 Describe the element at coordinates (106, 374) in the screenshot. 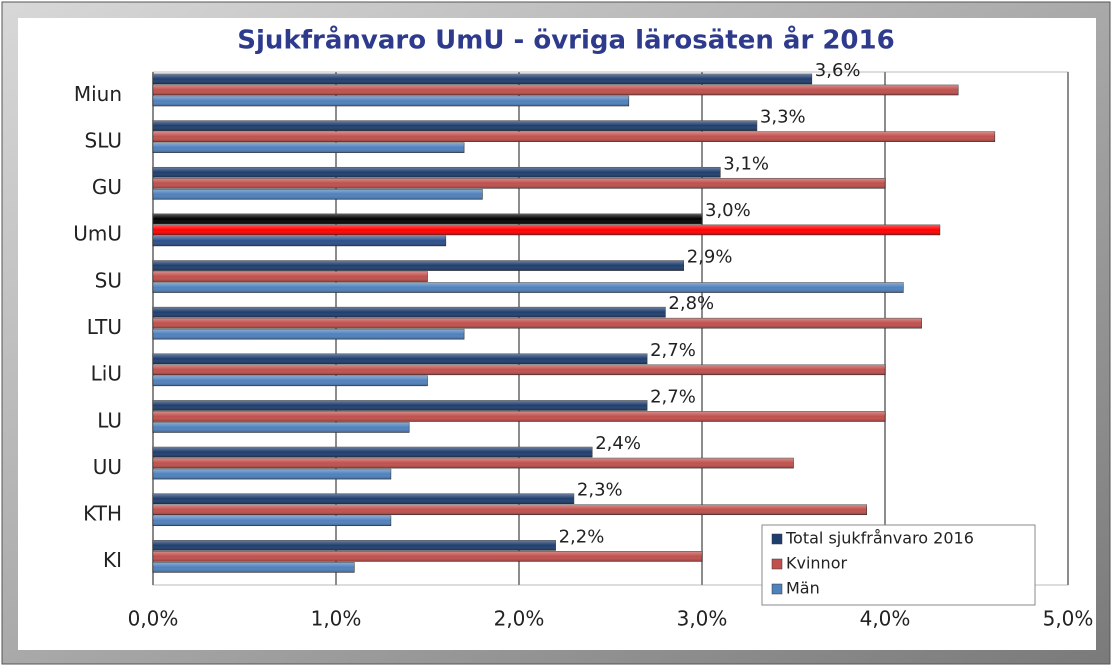

I see `y-tick-label: LiU` at that location.